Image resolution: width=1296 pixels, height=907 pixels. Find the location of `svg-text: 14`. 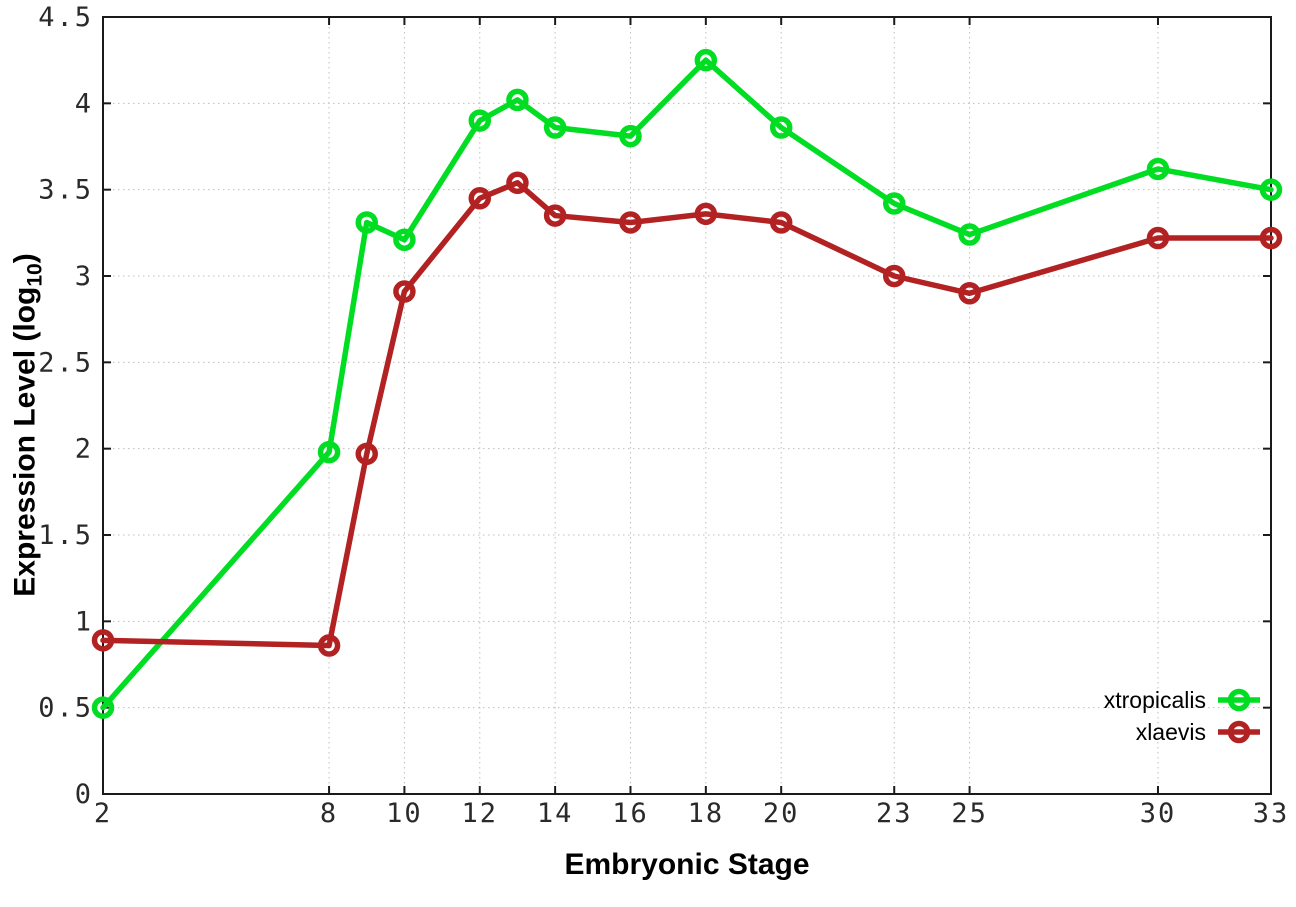

svg-text: 14 is located at coordinates (555, 813).